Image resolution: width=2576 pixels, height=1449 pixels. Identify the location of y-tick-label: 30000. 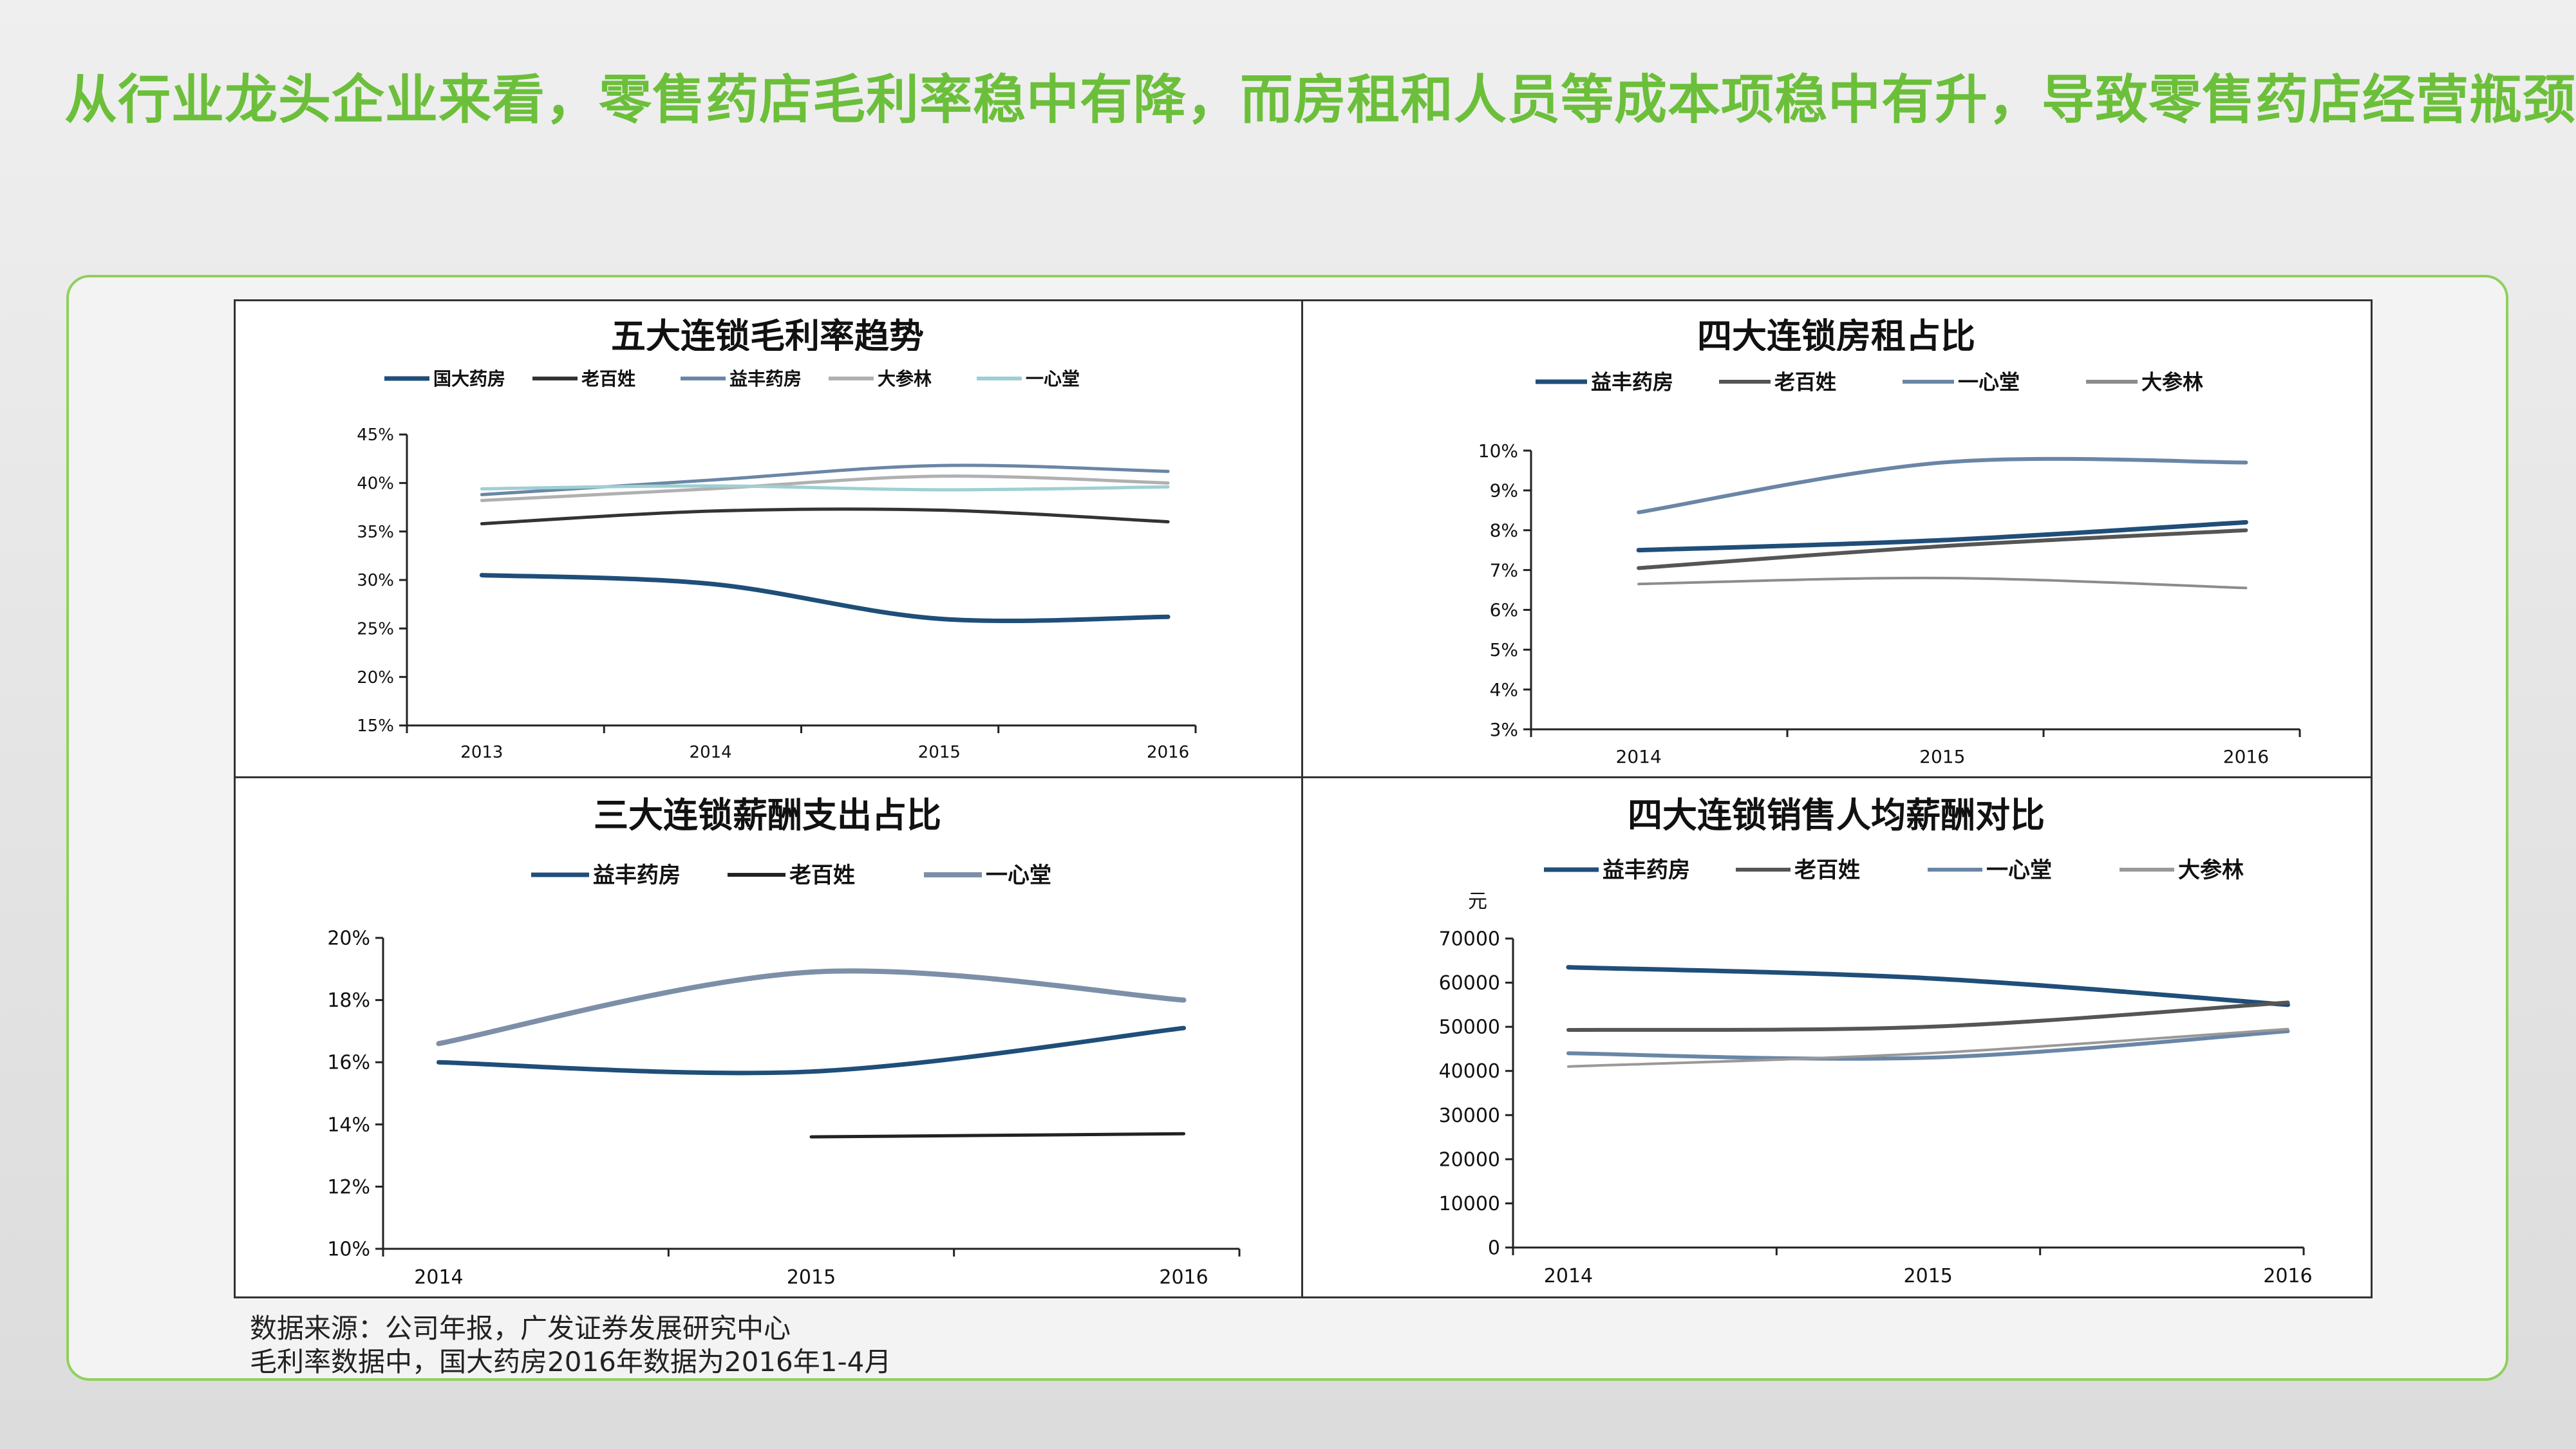
(1469, 1116).